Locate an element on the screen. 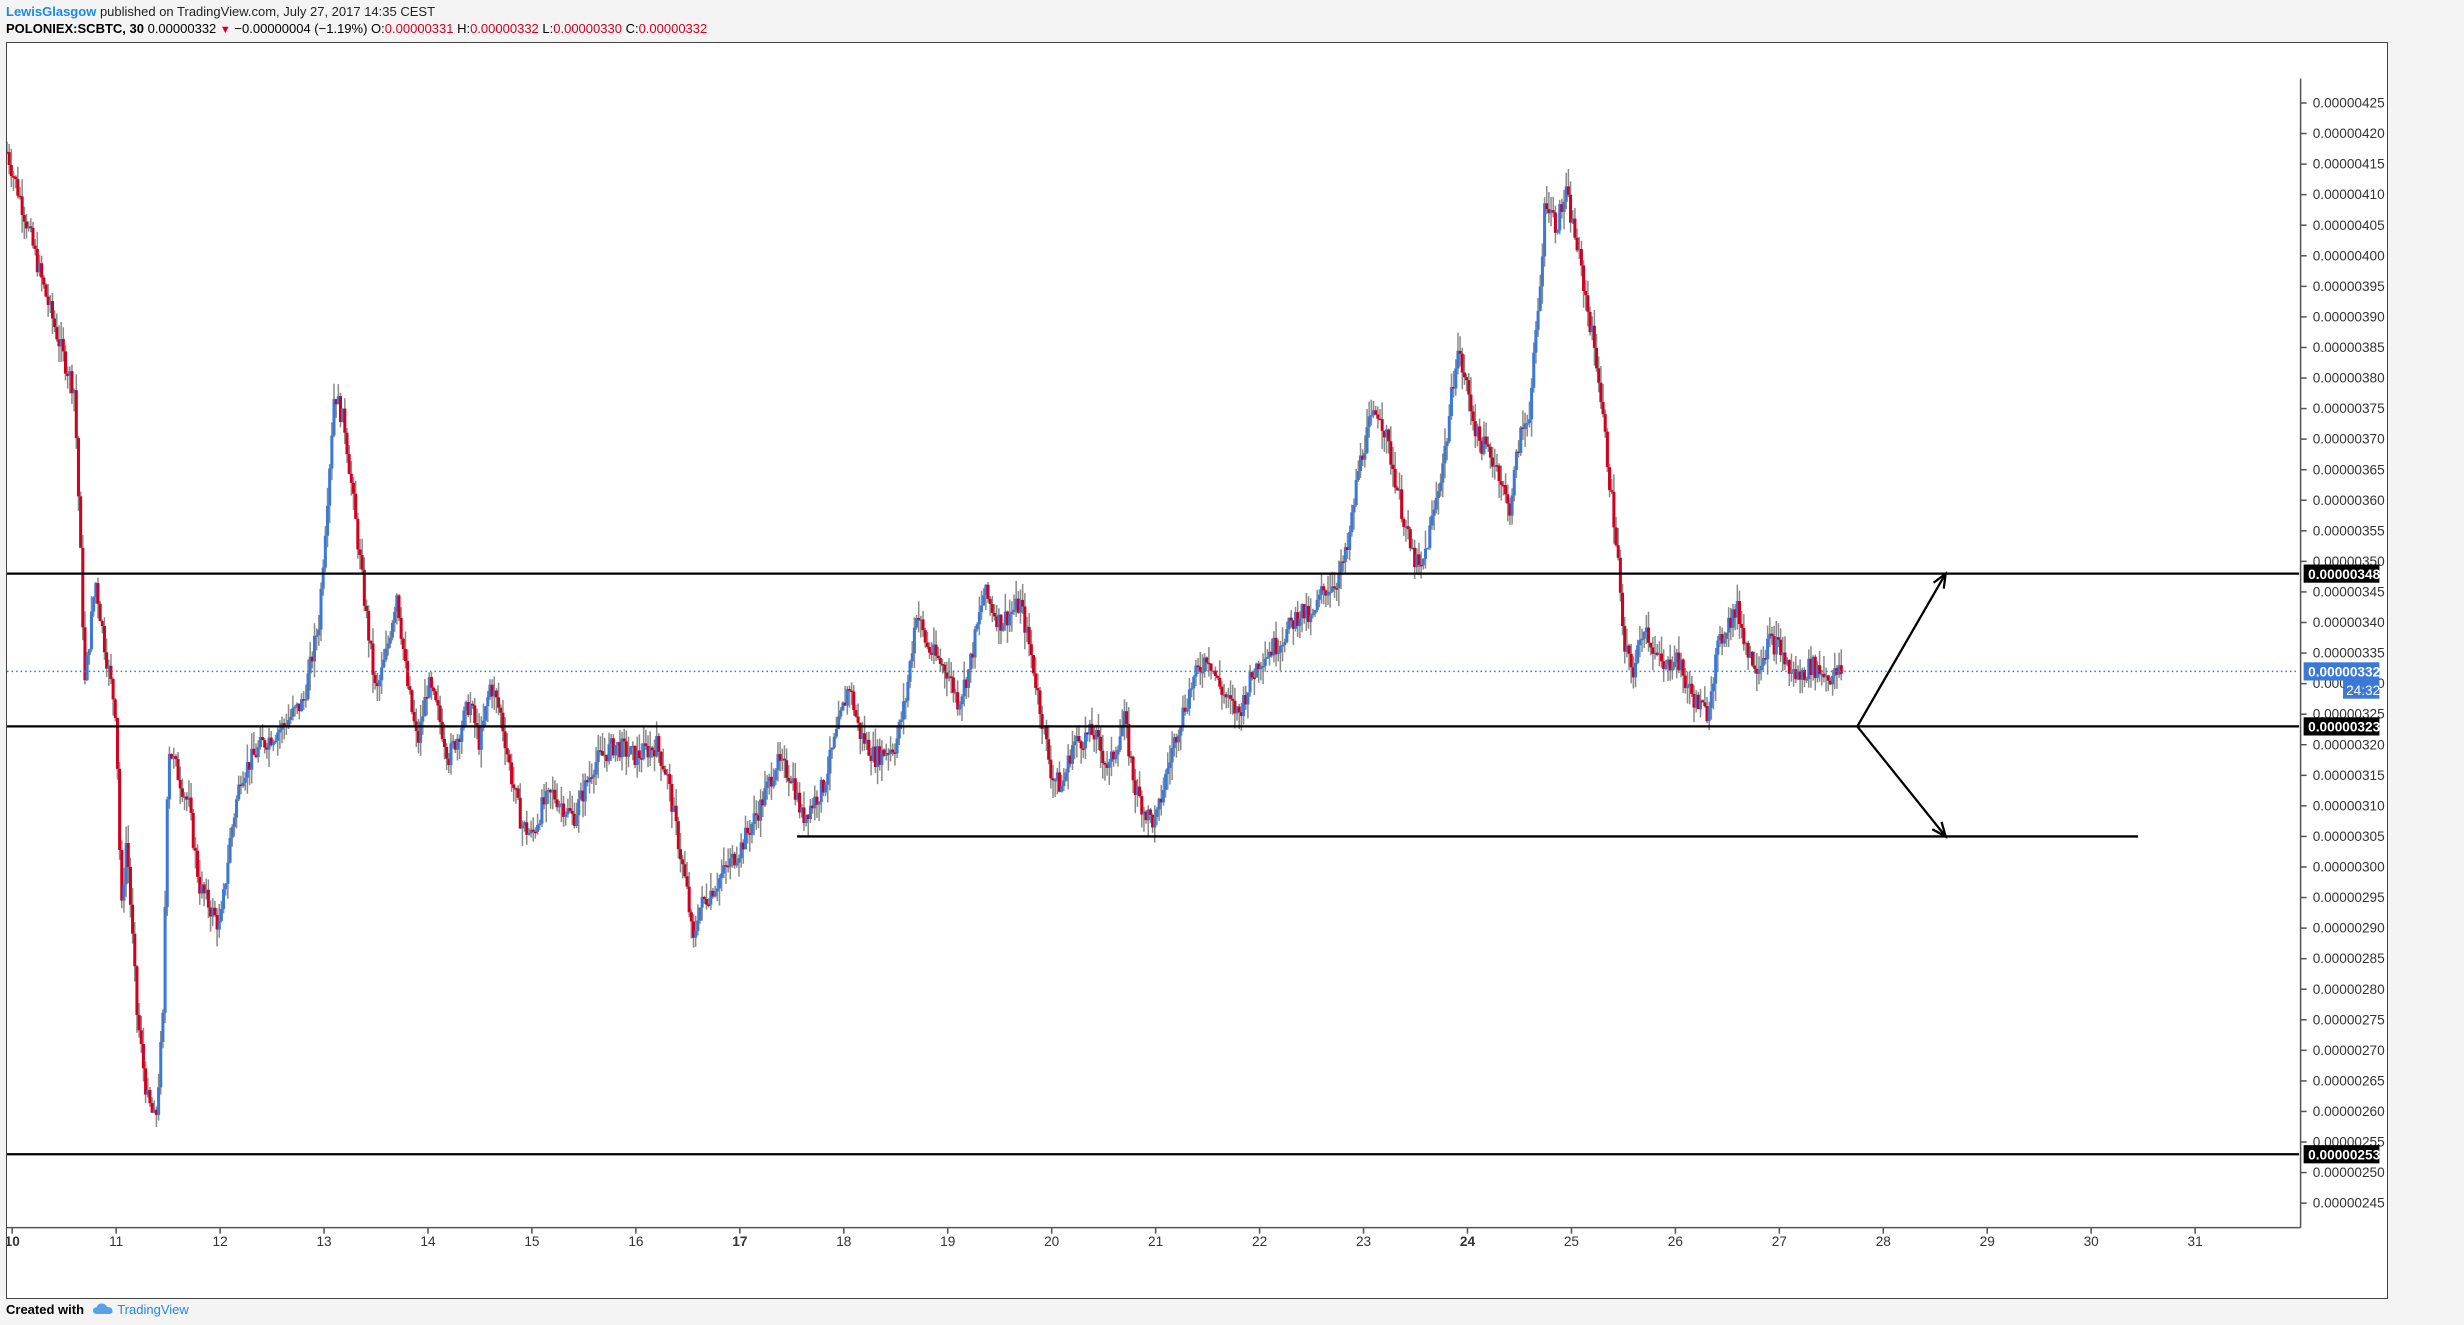 The height and width of the screenshot is (1325, 2464). countdown-badge: 24:32 is located at coordinates (2363, 690).